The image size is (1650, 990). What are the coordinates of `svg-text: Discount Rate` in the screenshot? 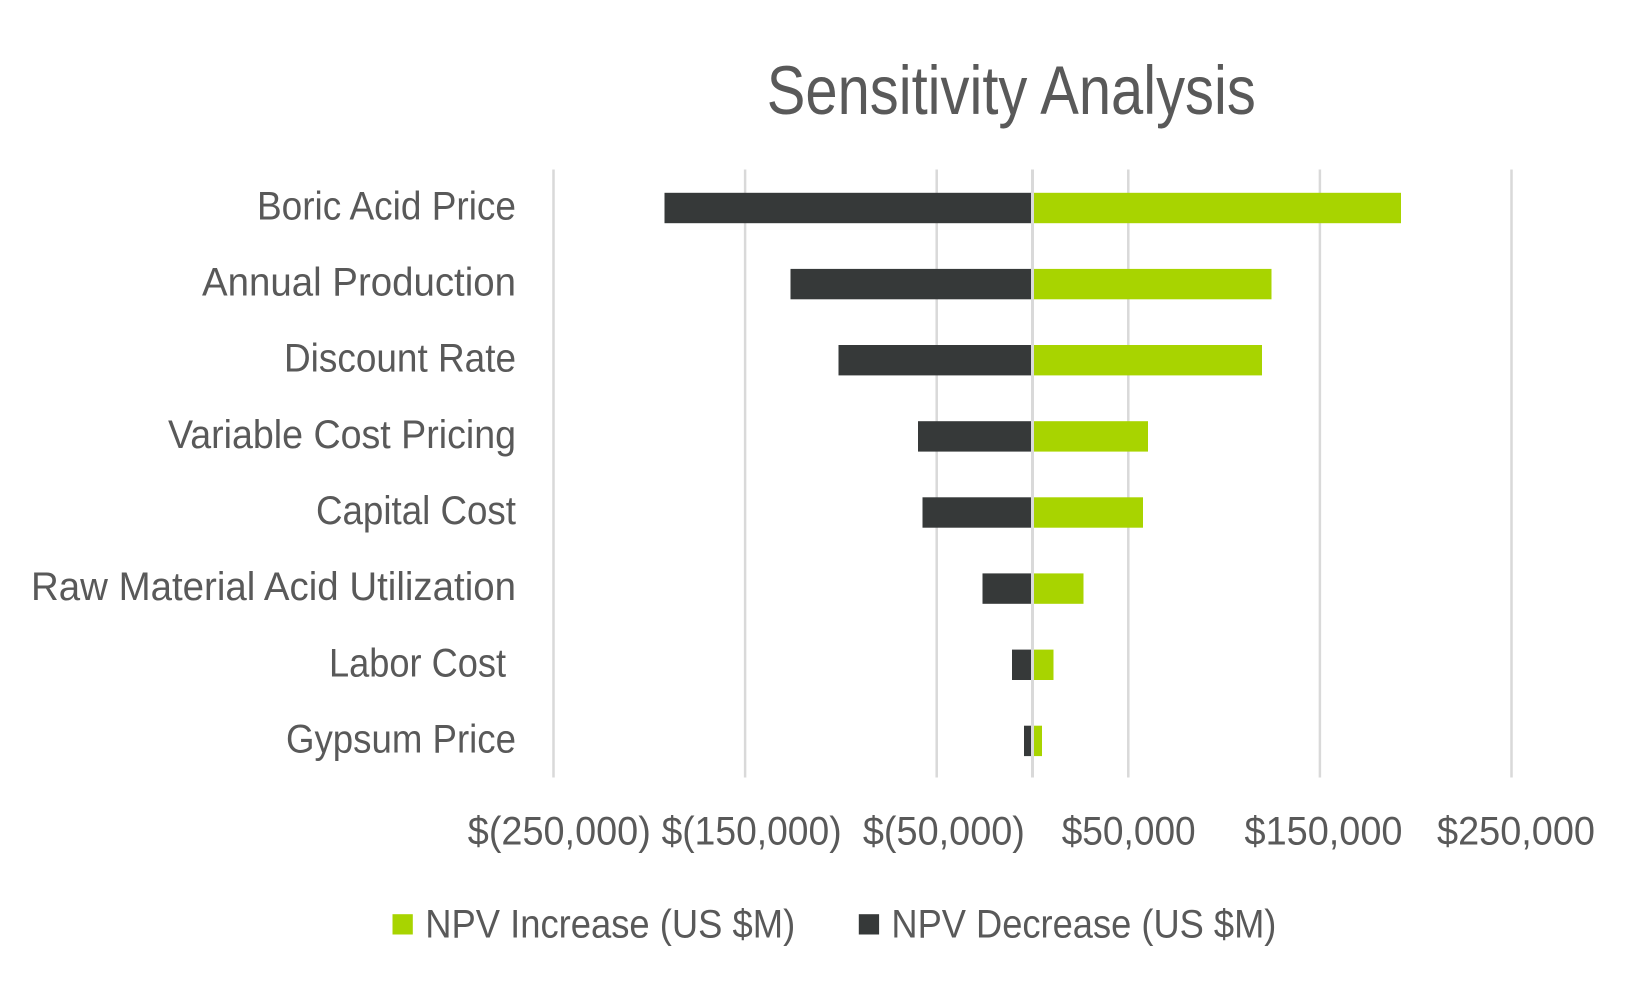 It's located at (400, 359).